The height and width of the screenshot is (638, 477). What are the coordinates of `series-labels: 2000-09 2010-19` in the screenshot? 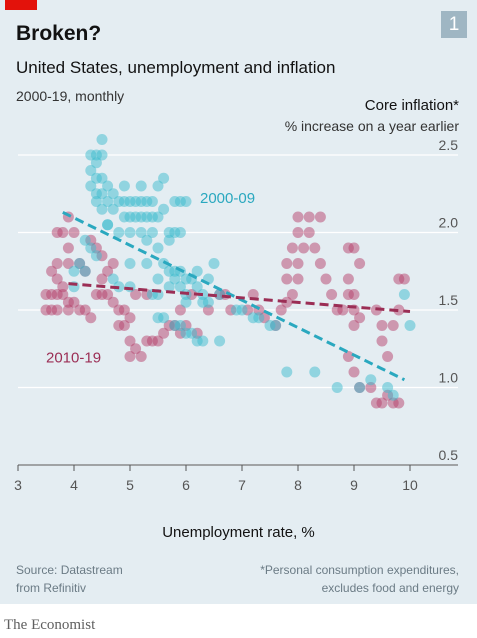 It's located at (150, 278).